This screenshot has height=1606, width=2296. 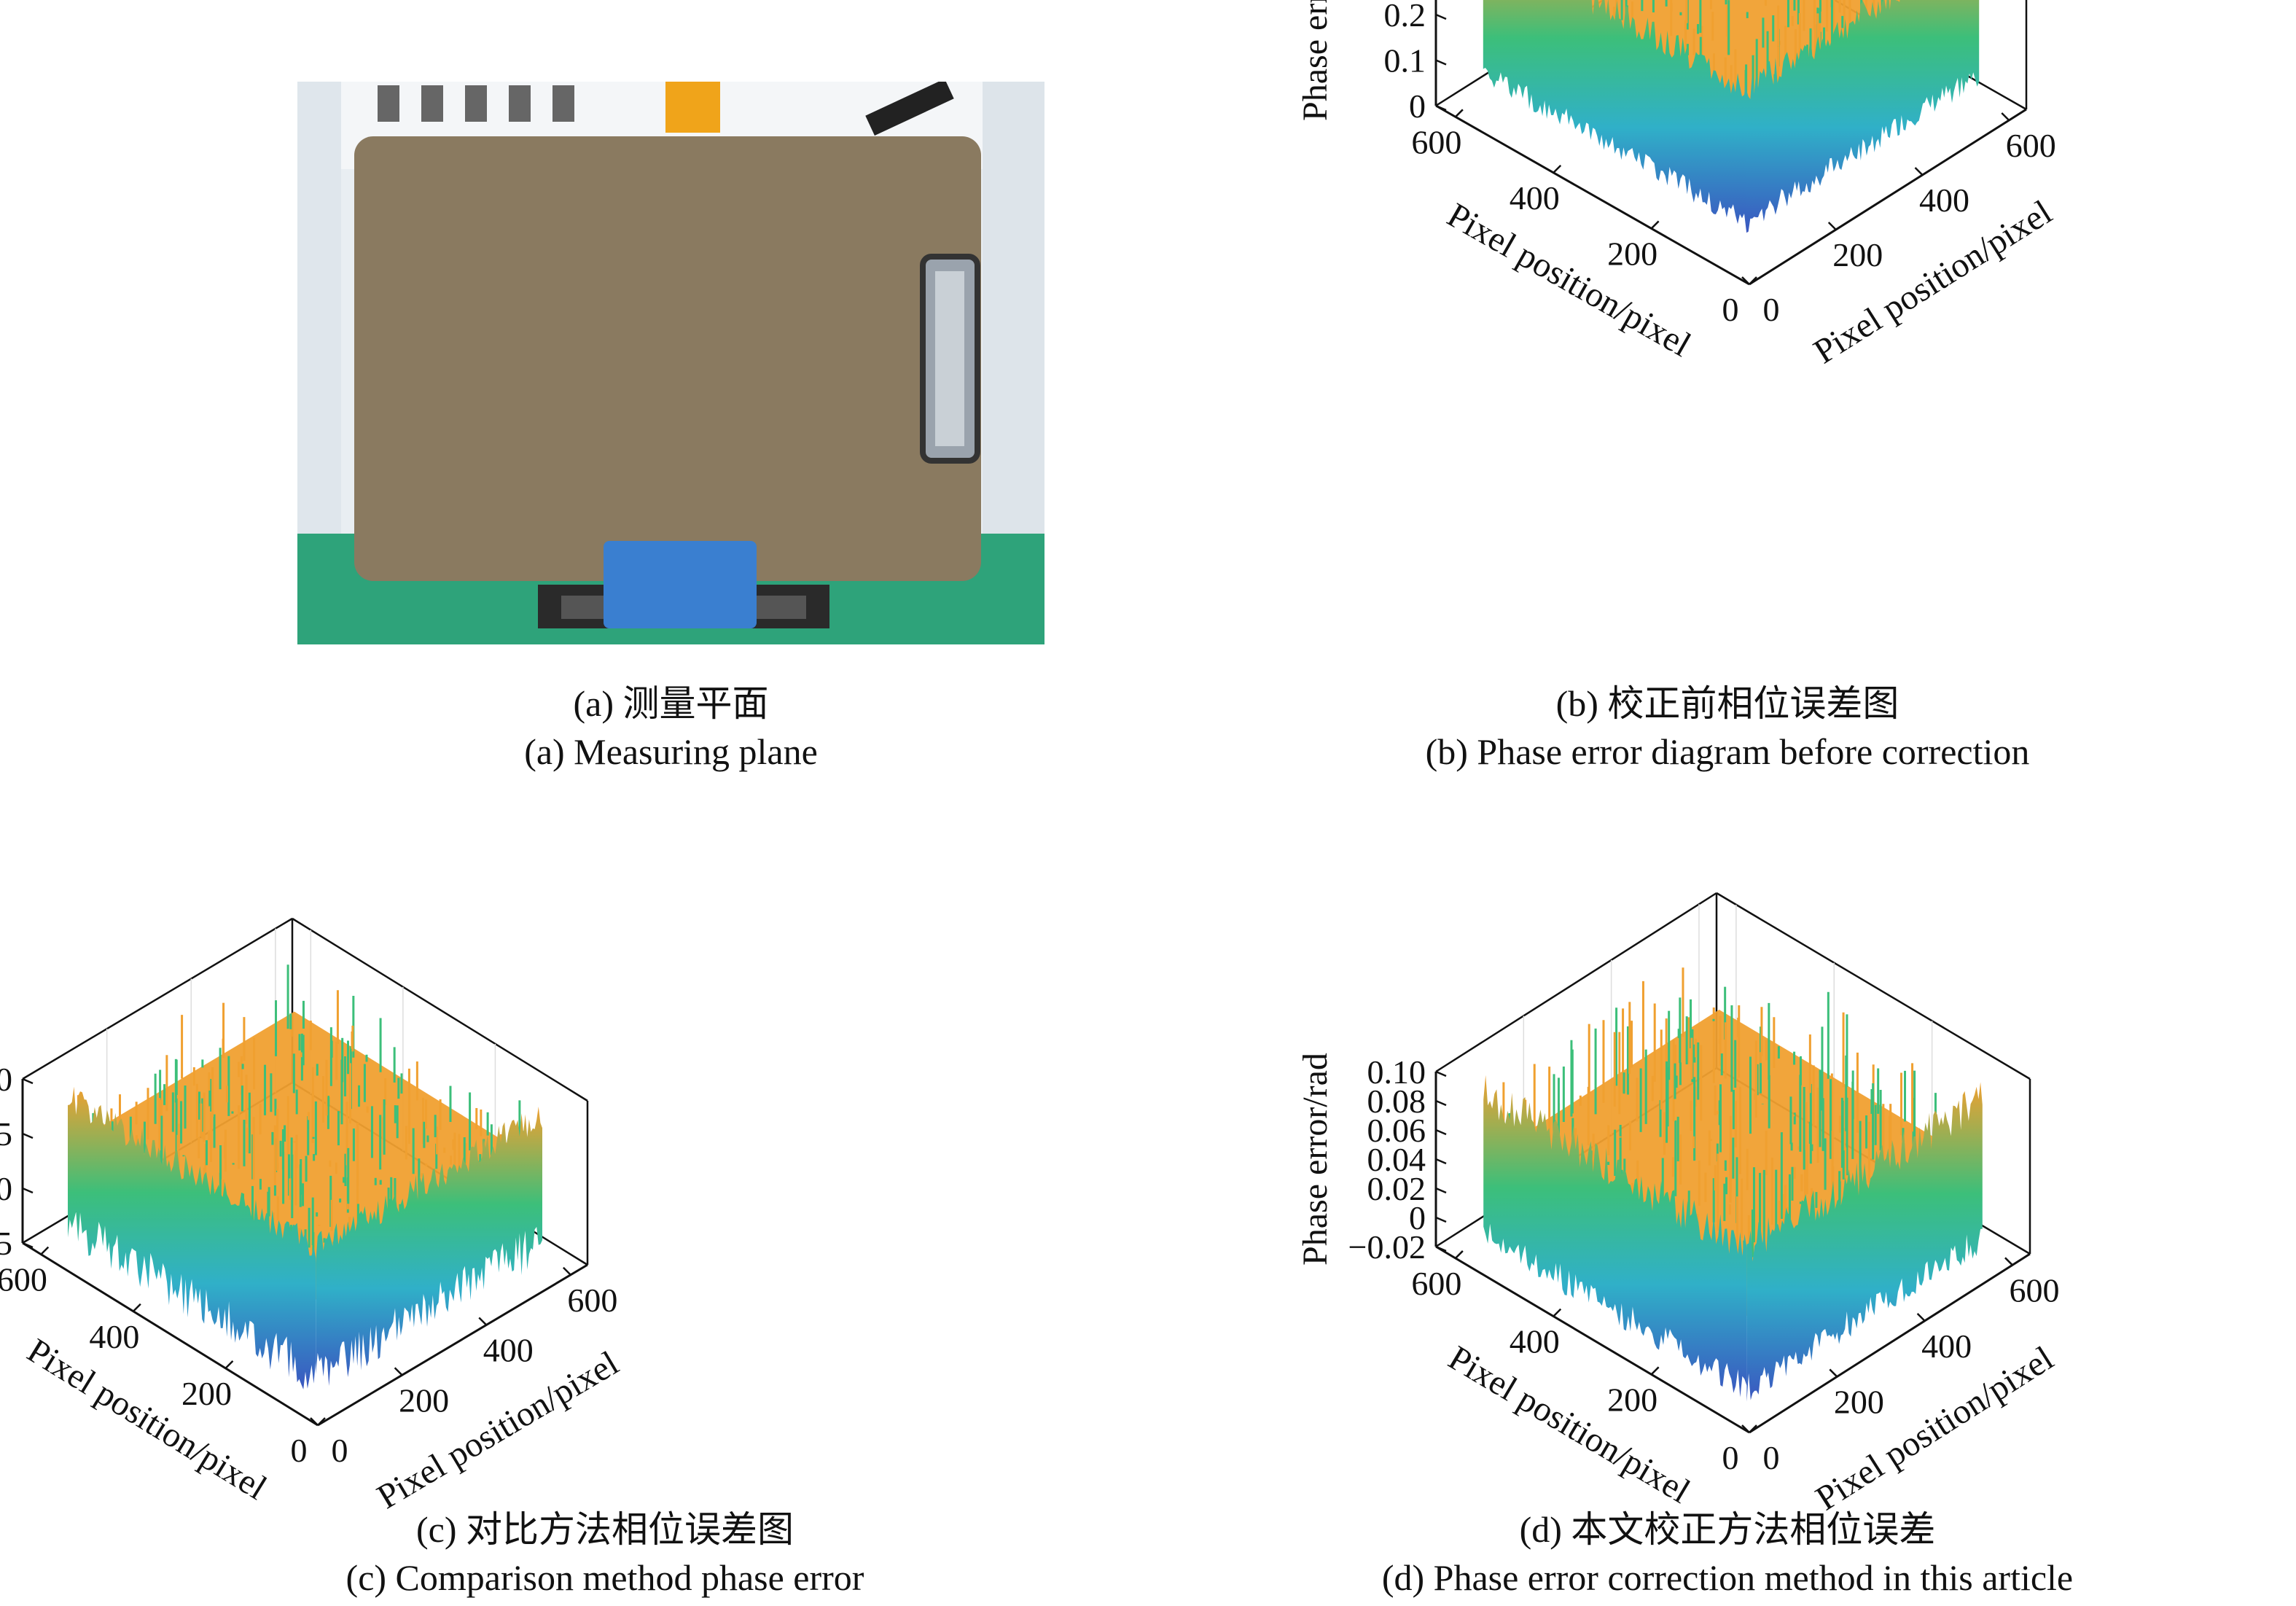 I want to click on caption-b-cn: (b) 校正前相位误差图, so click(x=1727, y=703).